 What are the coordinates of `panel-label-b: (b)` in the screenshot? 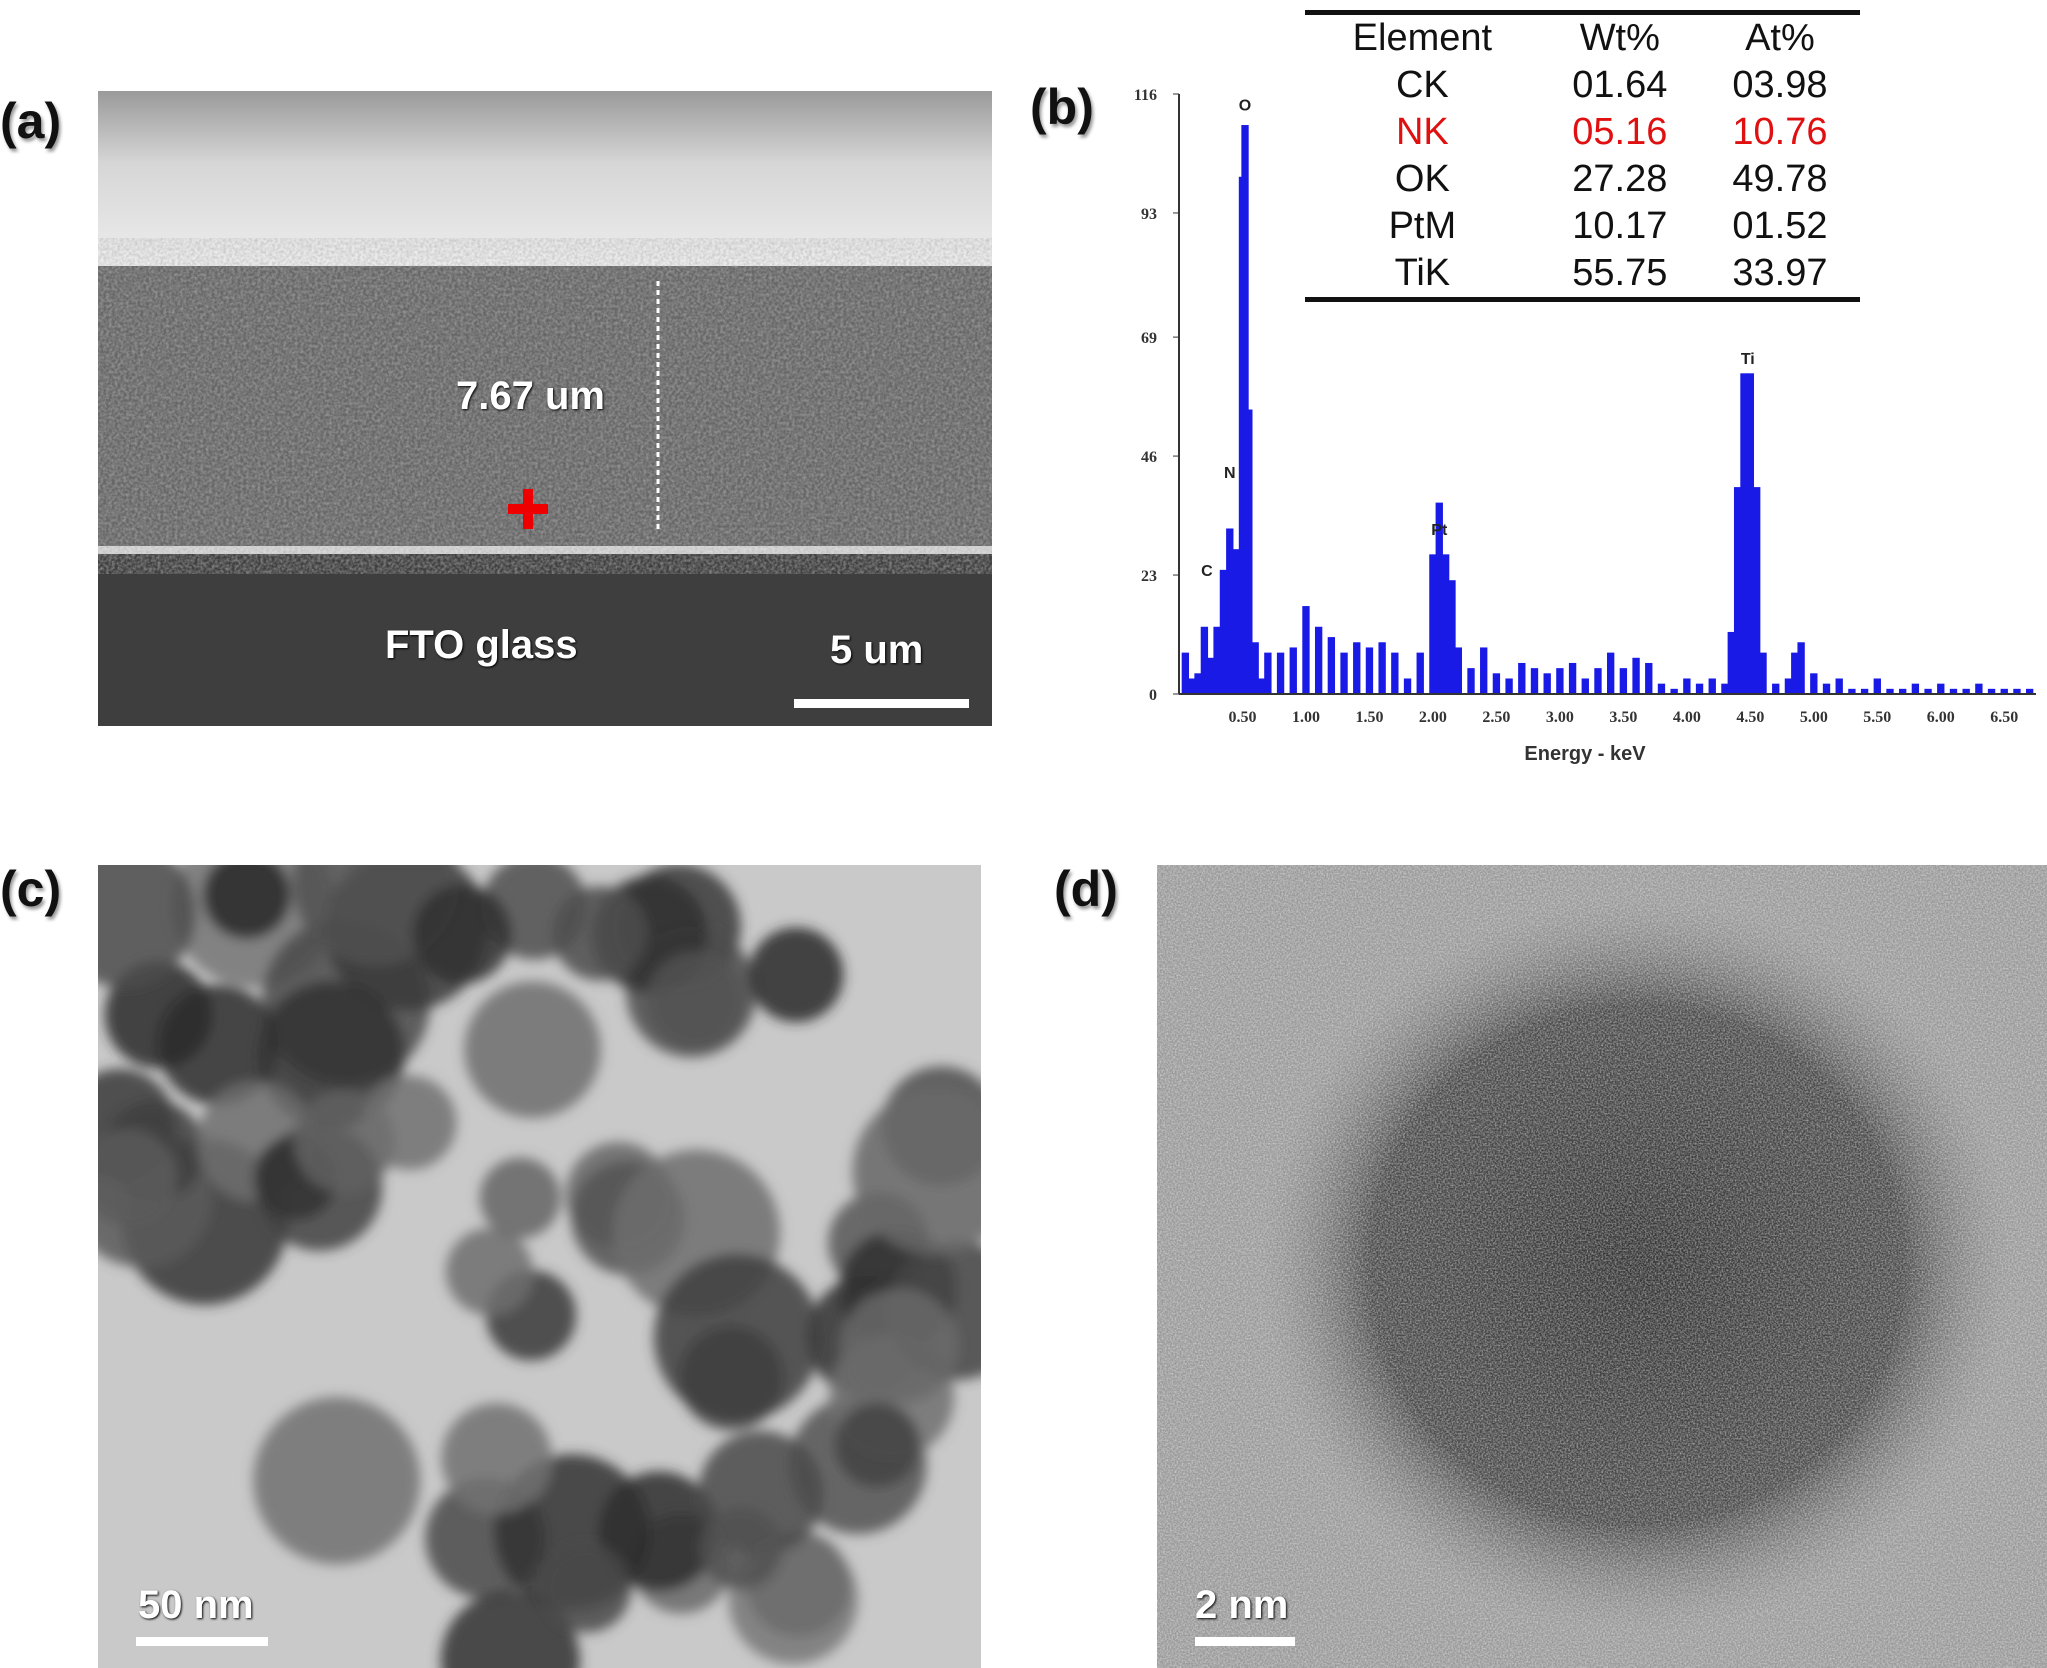 It's located at (1062, 107).